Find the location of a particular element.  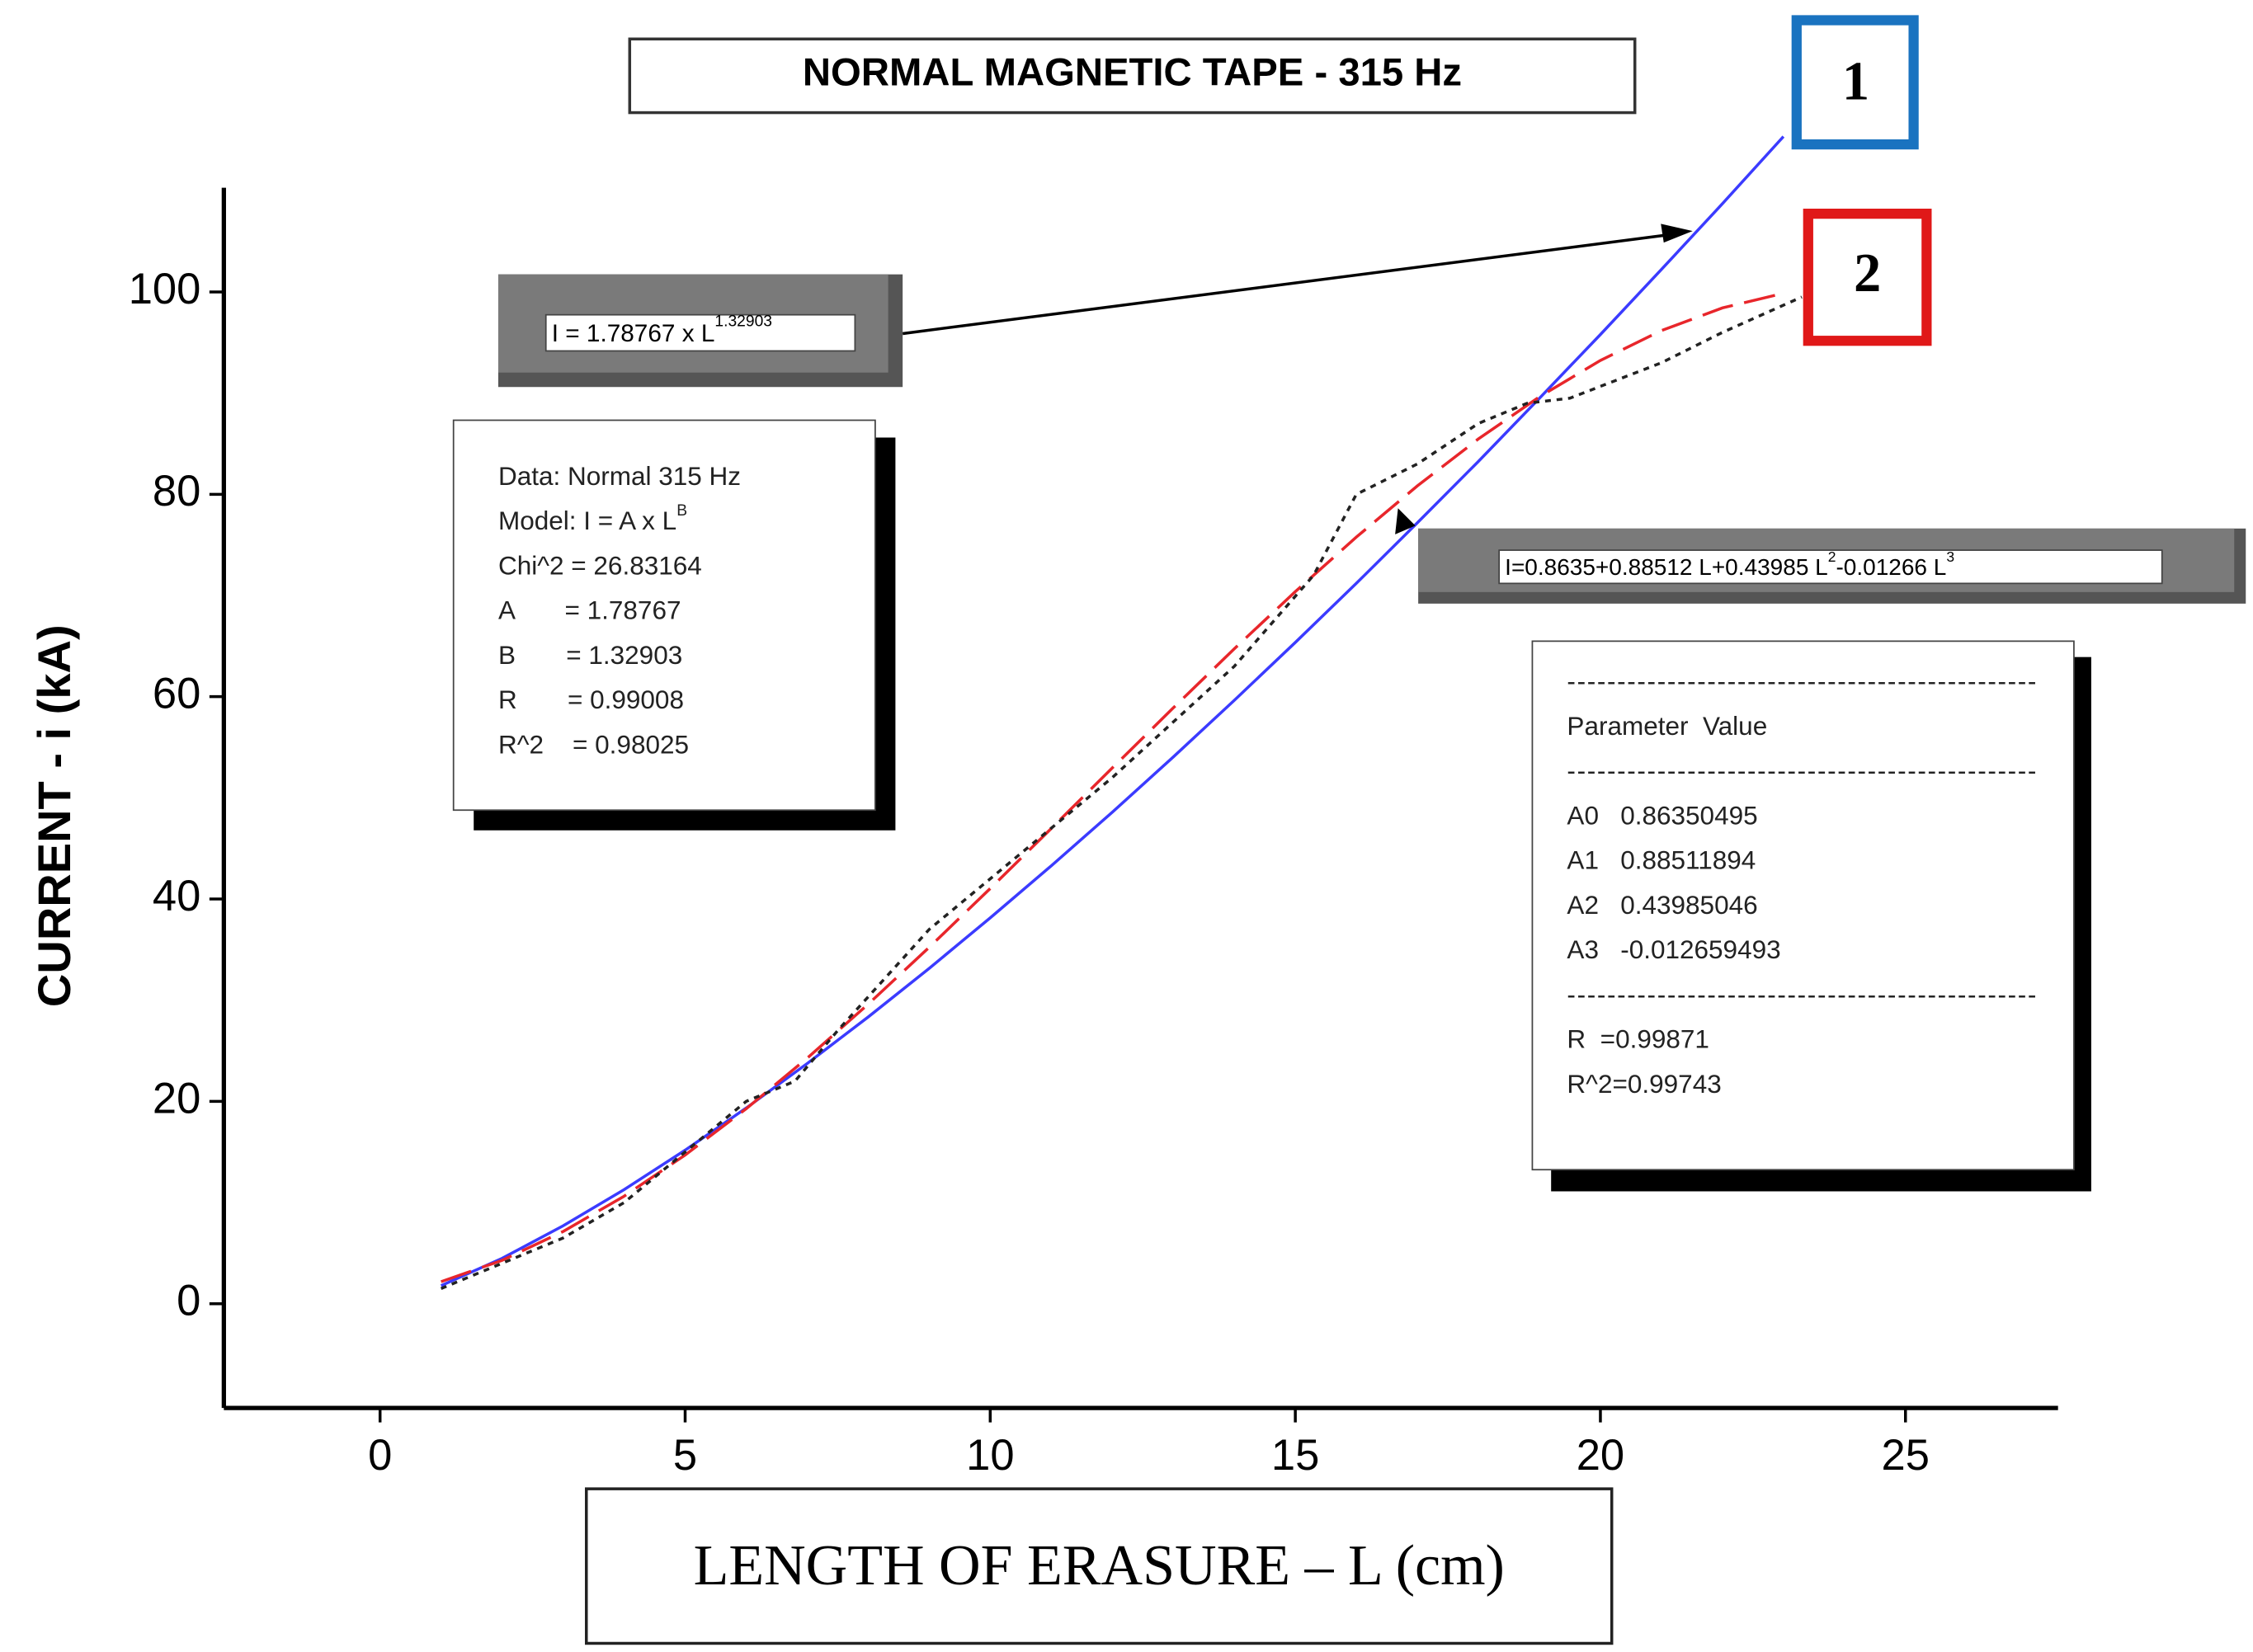

y-tick-label: 20 is located at coordinates (176, 1098).